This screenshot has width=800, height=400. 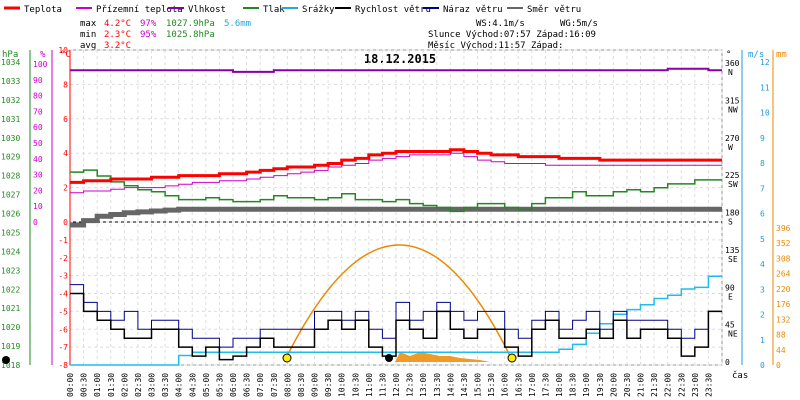 I want to click on tick-label-hpa: 1020, so click(x=10, y=327).